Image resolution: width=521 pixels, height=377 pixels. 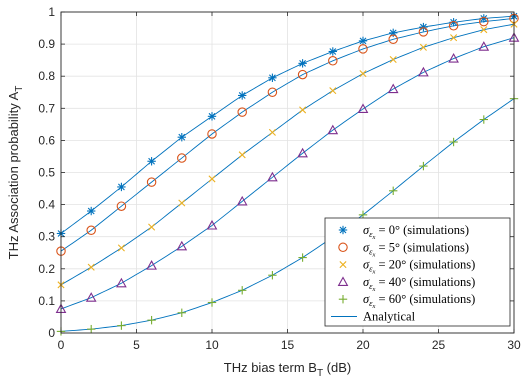 What do you see at coordinates (425, 282) in the screenshot?
I see `legend-eq: = 40° (simulations)` at bounding box center [425, 282].